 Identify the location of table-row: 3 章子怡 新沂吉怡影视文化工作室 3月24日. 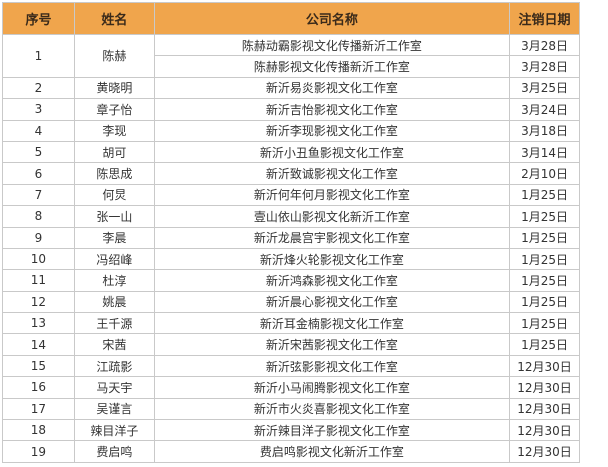
(291, 109).